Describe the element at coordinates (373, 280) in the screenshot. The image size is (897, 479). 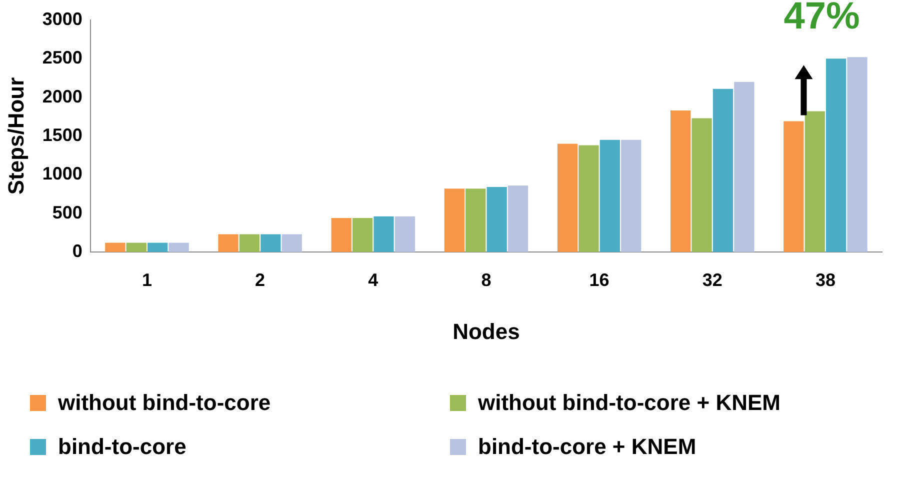
I see `x-tick-label: 4` at that location.